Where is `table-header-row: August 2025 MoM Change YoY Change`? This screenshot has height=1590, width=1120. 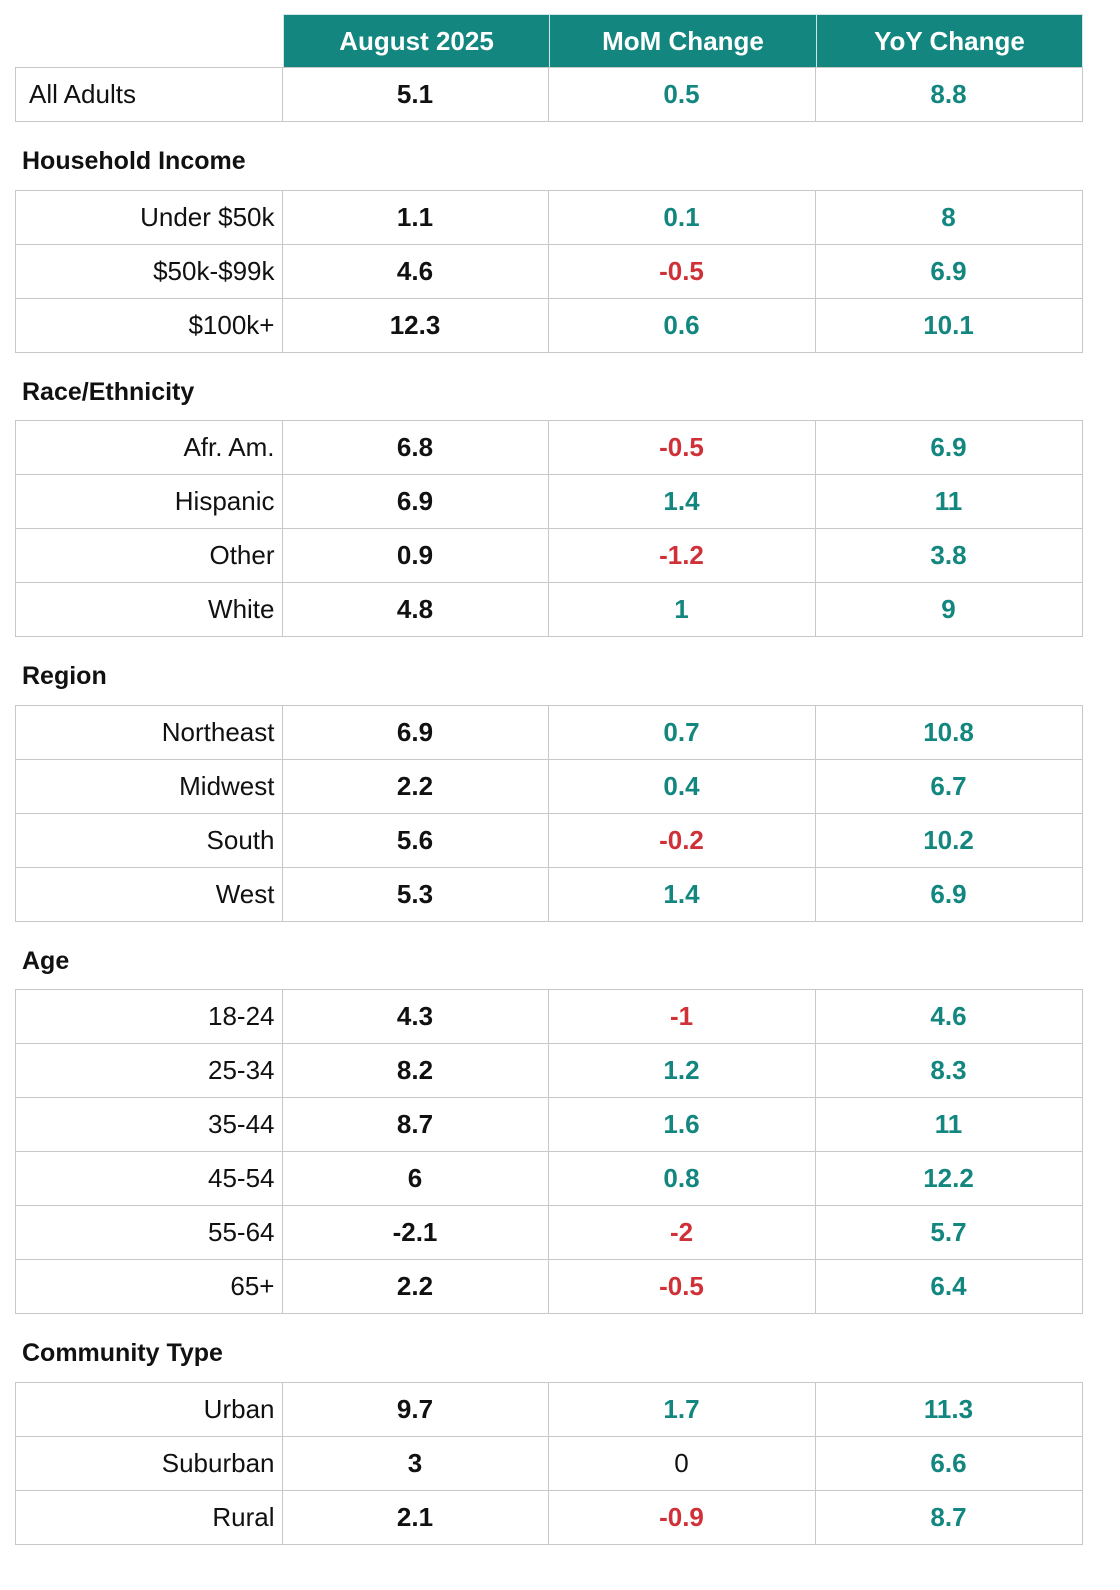
table-header-row: August 2025 MoM Change YoY Change is located at coordinates (549, 40).